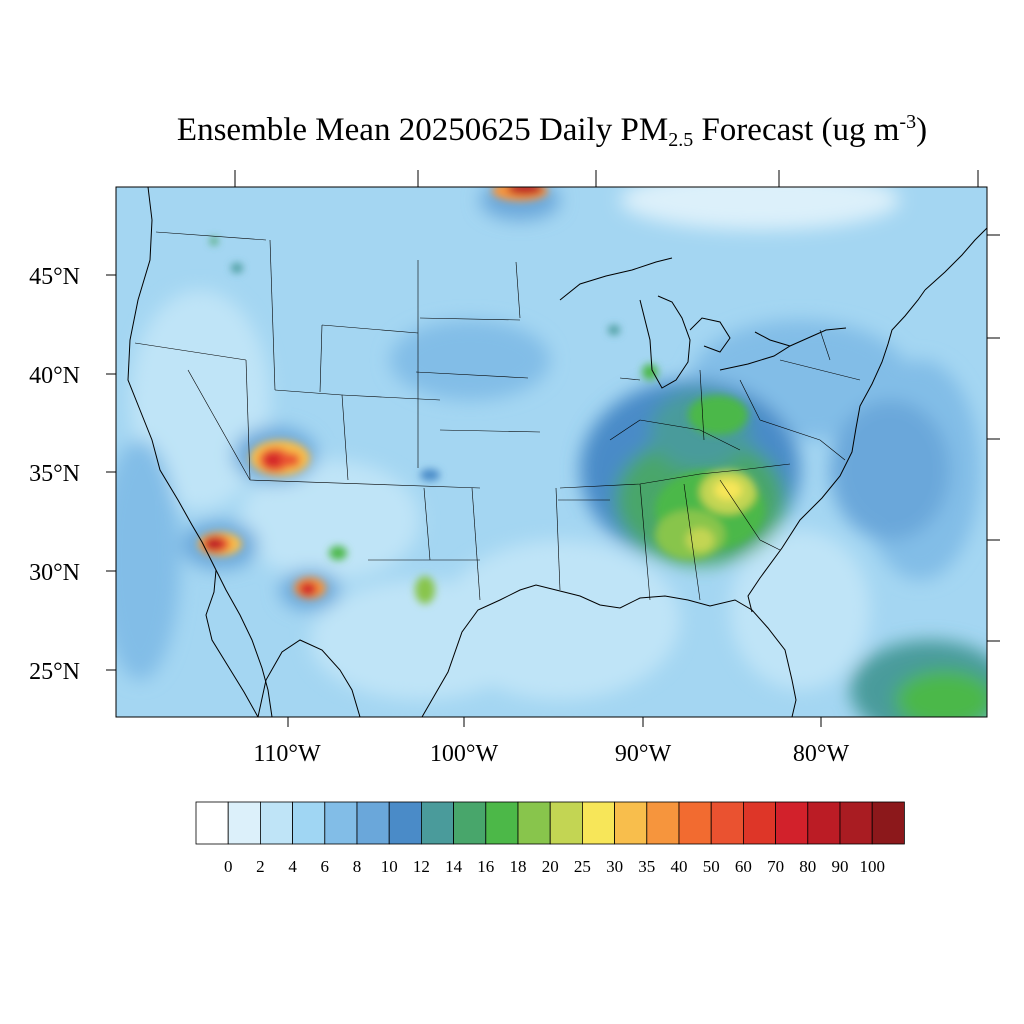  Describe the element at coordinates (821, 754) in the screenshot. I see `lon-label-80w: 80°W` at that location.